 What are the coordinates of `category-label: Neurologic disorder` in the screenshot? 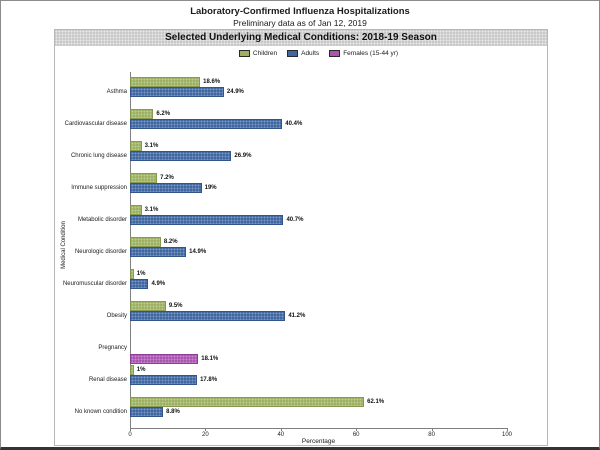 It's located at (100, 251).